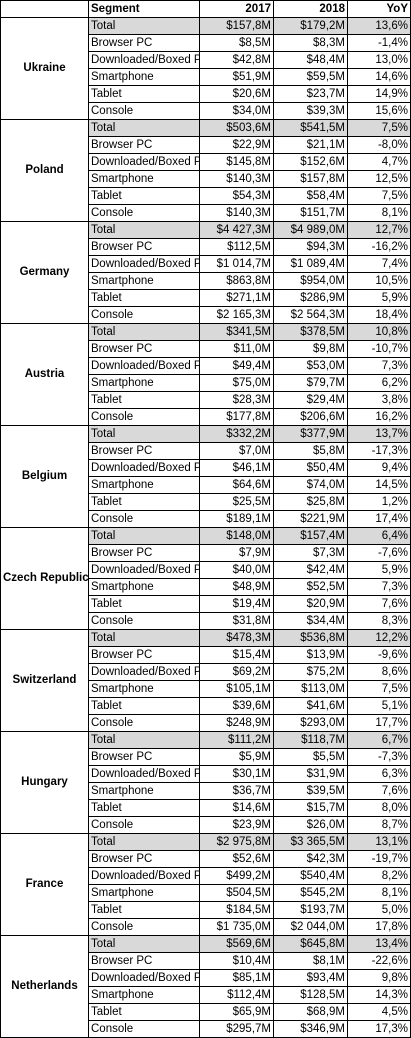  Describe the element at coordinates (236, 893) in the screenshot. I see `value-2017-cell: $504,5M` at that location.